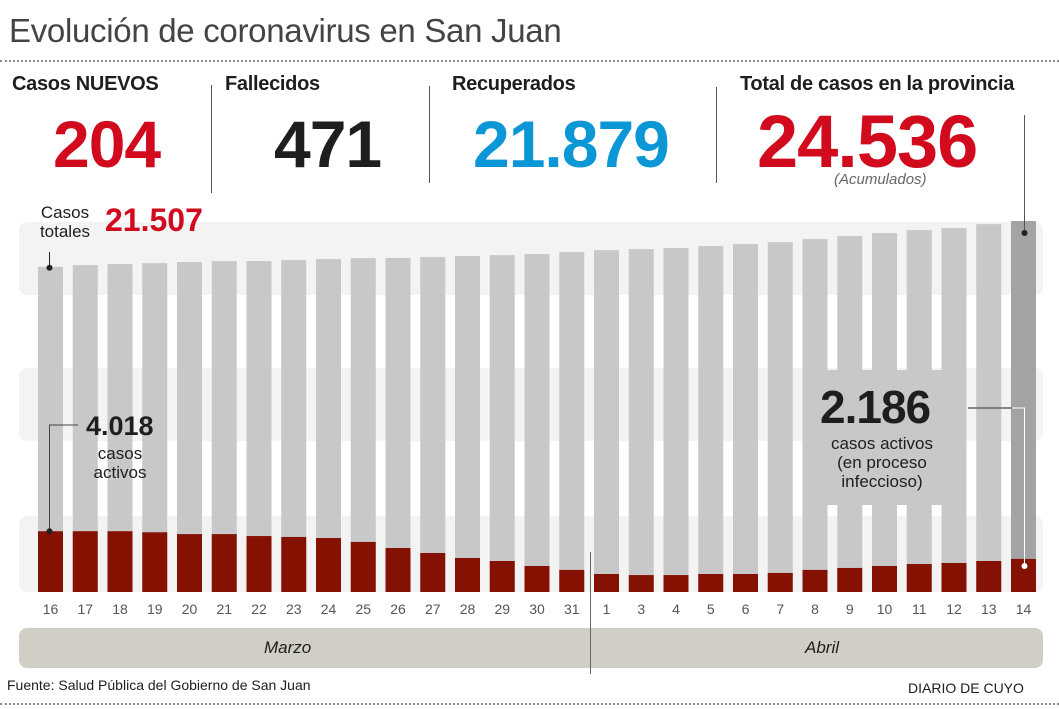 This screenshot has width=1059, height=709. I want to click on stat-label-recovered: Recuperados, so click(514, 84).